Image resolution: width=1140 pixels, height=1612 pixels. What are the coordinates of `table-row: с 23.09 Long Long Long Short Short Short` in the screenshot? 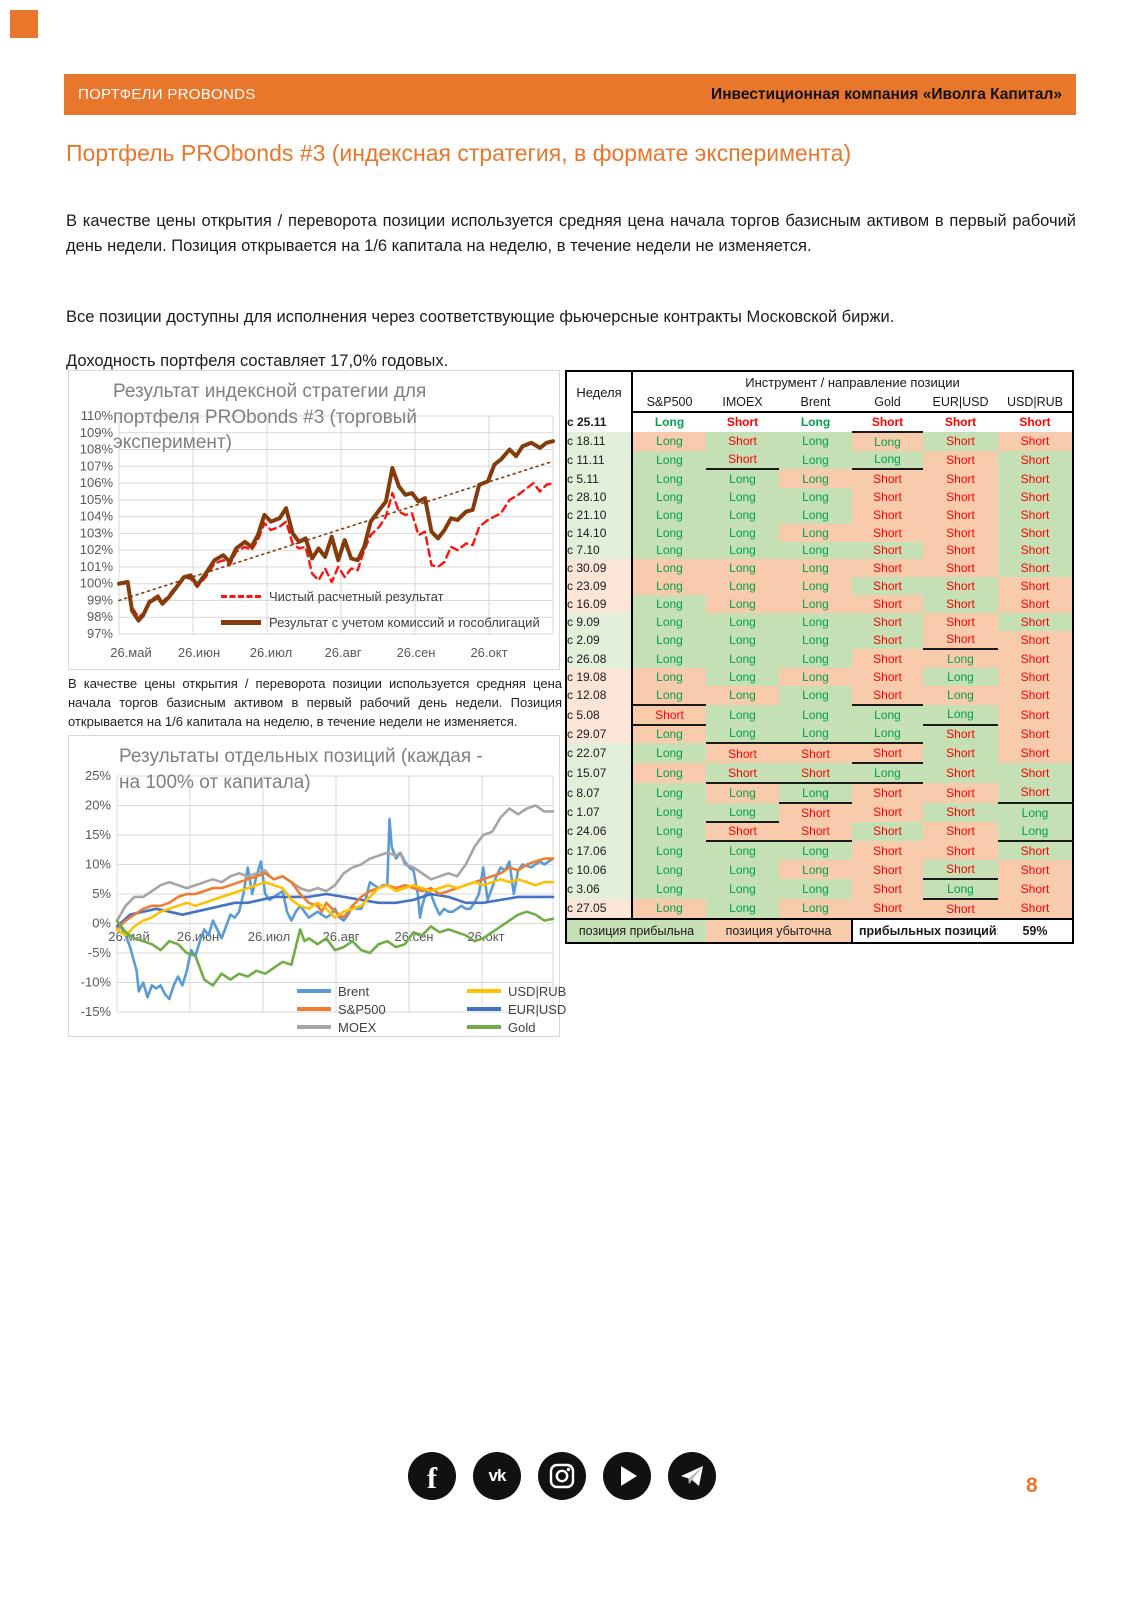 It's located at (820, 586).